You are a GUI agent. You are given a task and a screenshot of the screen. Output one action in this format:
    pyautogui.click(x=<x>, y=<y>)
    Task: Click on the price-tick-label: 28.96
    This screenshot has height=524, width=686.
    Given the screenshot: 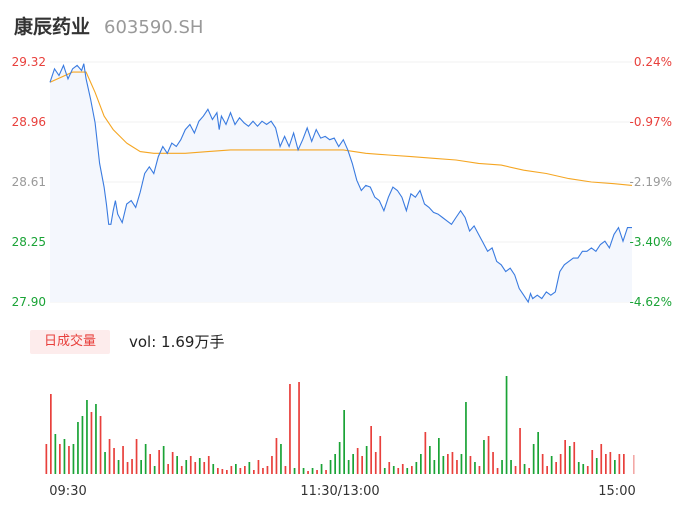 What is the action you would take?
    pyautogui.click(x=29, y=122)
    